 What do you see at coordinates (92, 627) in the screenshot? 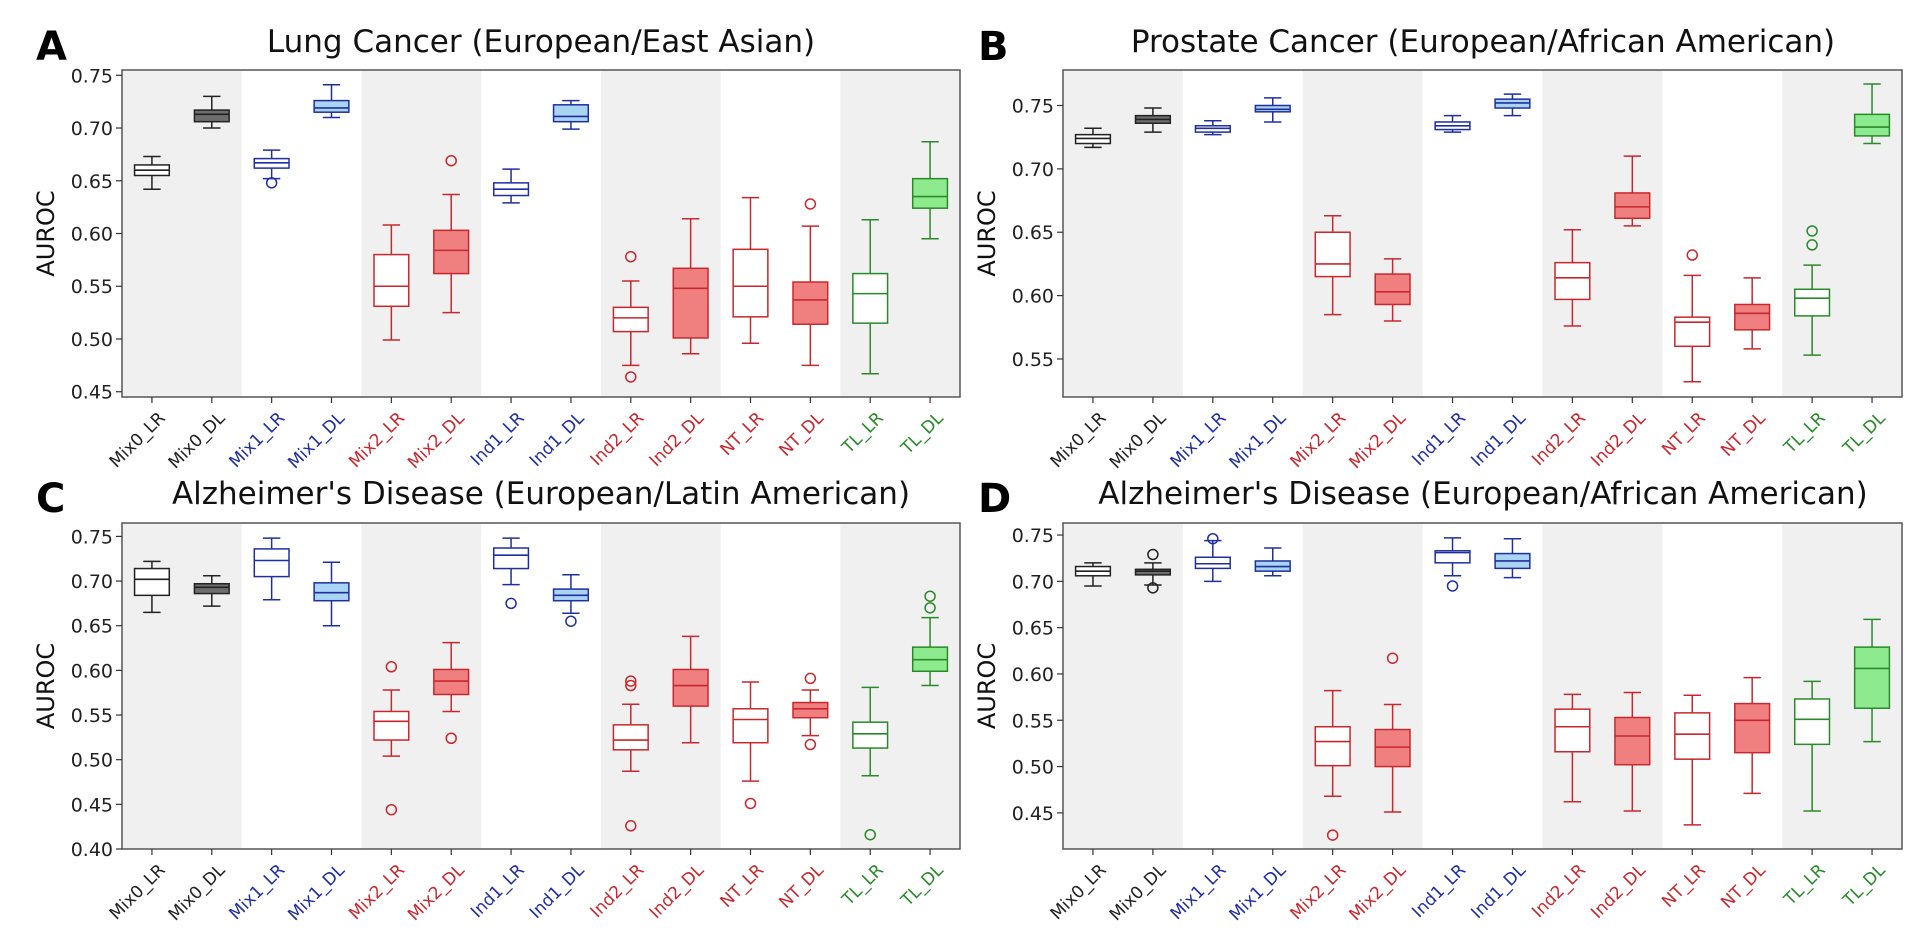
I see `y-tick-label: 0.65` at bounding box center [92, 627].